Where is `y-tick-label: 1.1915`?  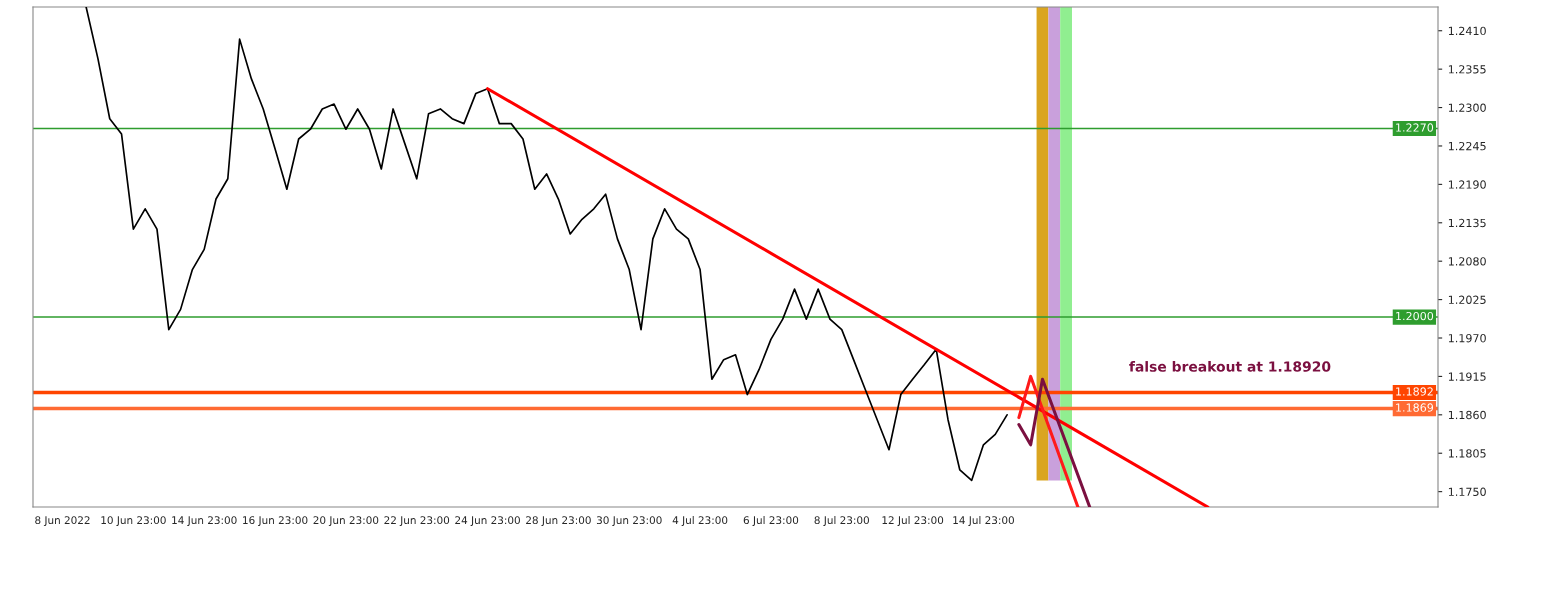 y-tick-label: 1.1915 is located at coordinates (1467, 376).